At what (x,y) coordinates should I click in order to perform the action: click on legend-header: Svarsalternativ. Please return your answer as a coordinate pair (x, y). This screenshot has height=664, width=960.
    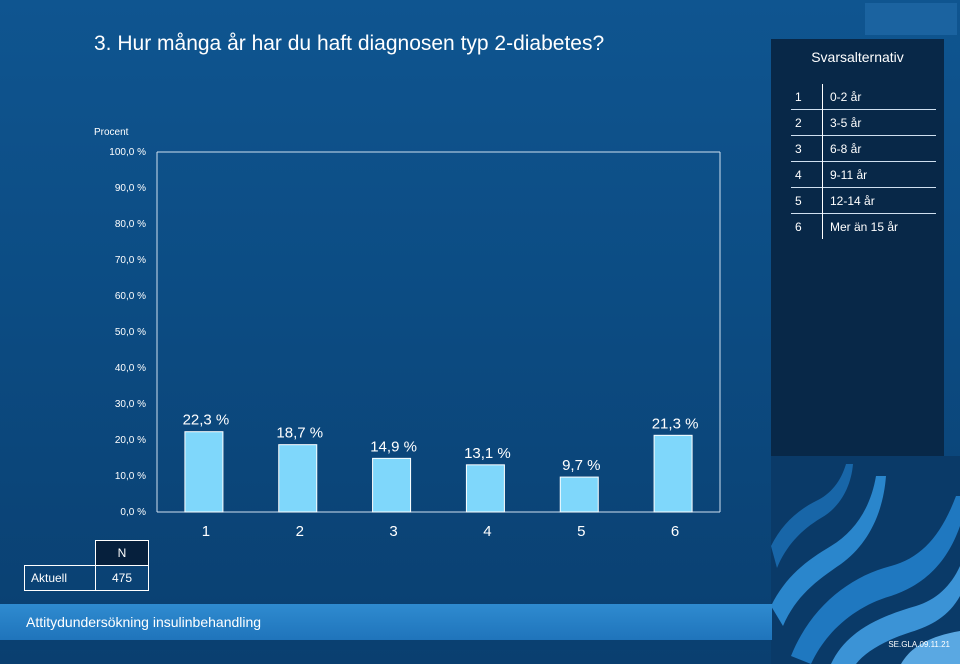
    Looking at the image, I should click on (857, 57).